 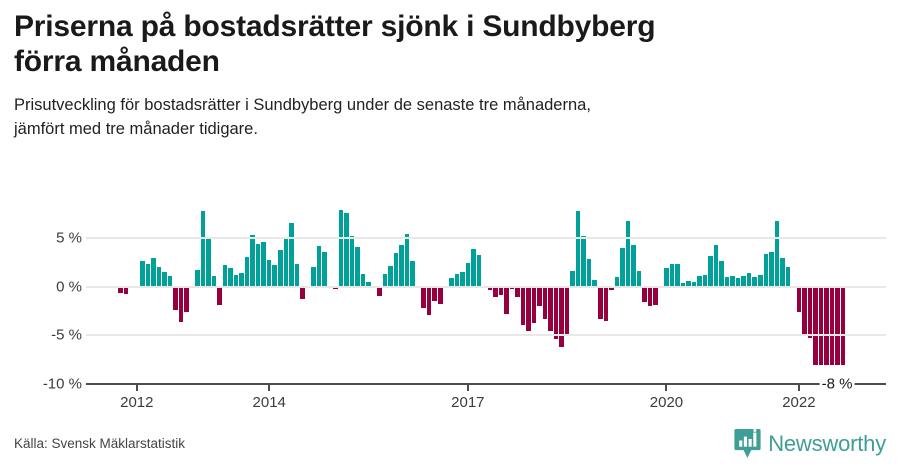 I want to click on newsworthy-logo: Newsworthy, so click(x=810, y=443).